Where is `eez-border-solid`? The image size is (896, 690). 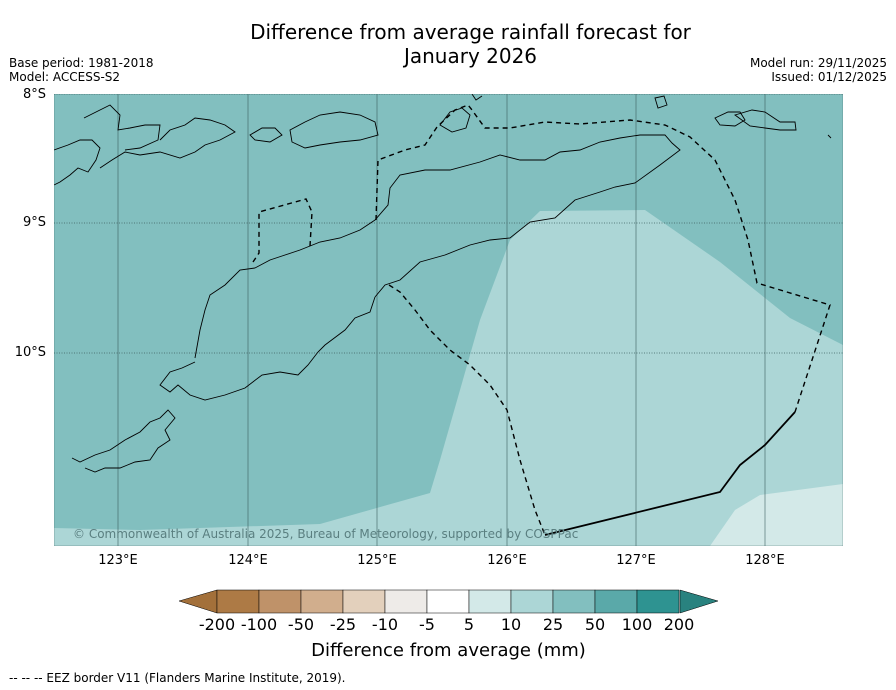 eez-border-solid is located at coordinates (670, 473).